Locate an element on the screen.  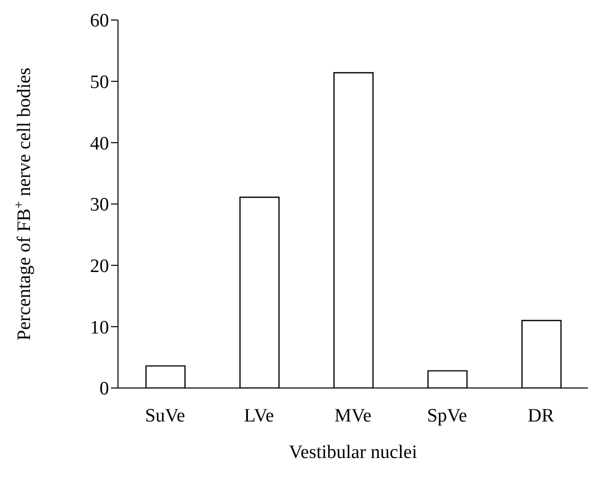
x-tick-label: DR is located at coordinates (541, 415).